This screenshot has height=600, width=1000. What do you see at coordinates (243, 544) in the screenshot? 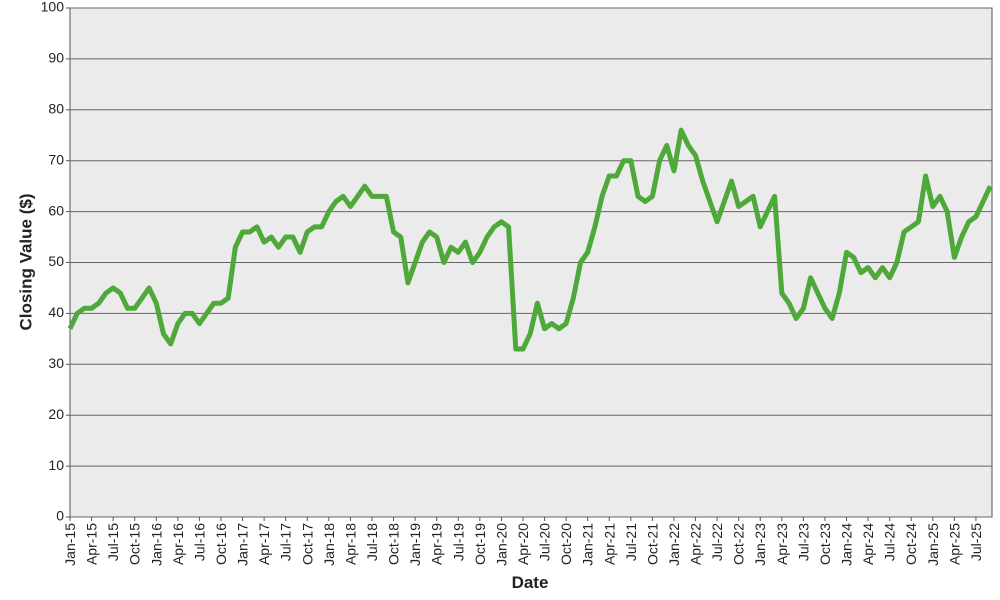
I see `x-tick-label: Jan-17` at bounding box center [243, 544].